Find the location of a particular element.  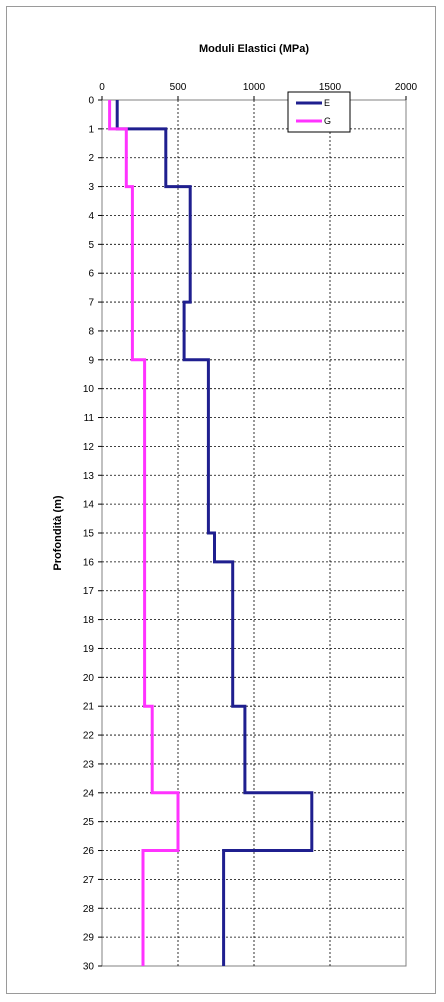

y-tick-label: 2 is located at coordinates (91, 158).